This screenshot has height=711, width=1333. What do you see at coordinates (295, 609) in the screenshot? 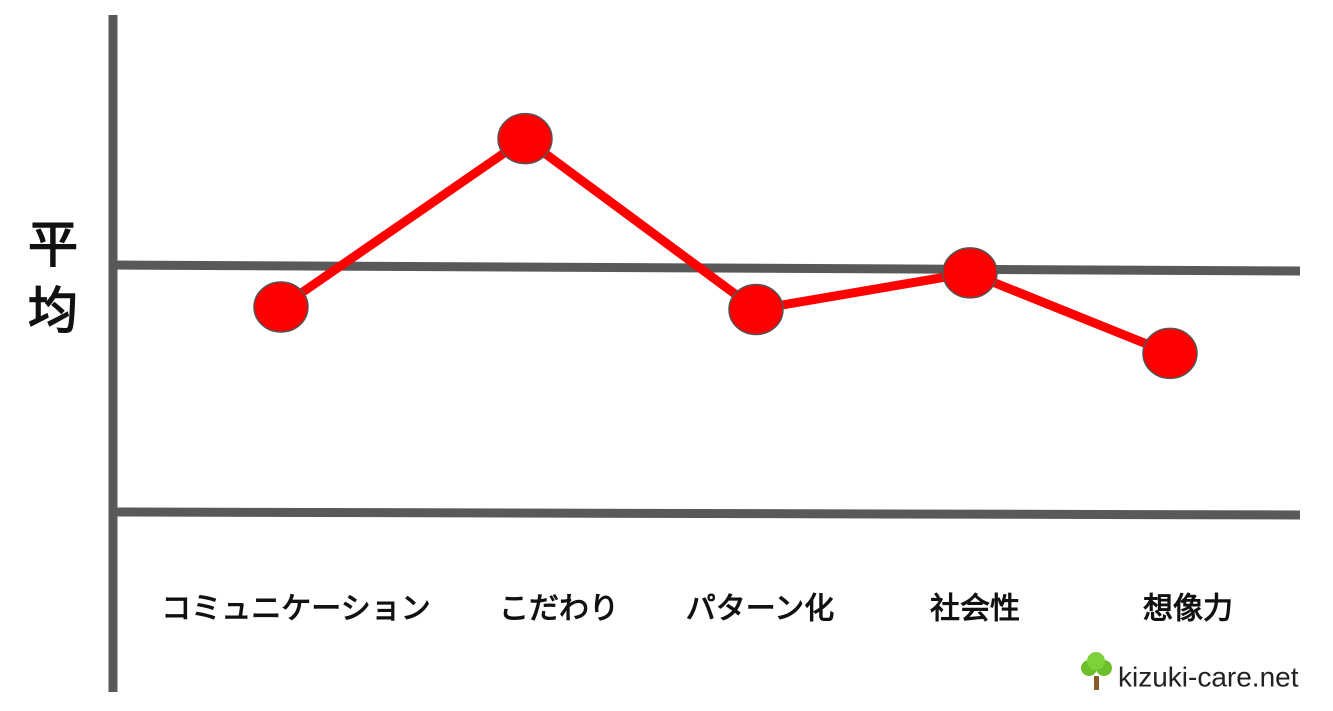
I see `x-tick-label: コミュニケーション` at bounding box center [295, 609].